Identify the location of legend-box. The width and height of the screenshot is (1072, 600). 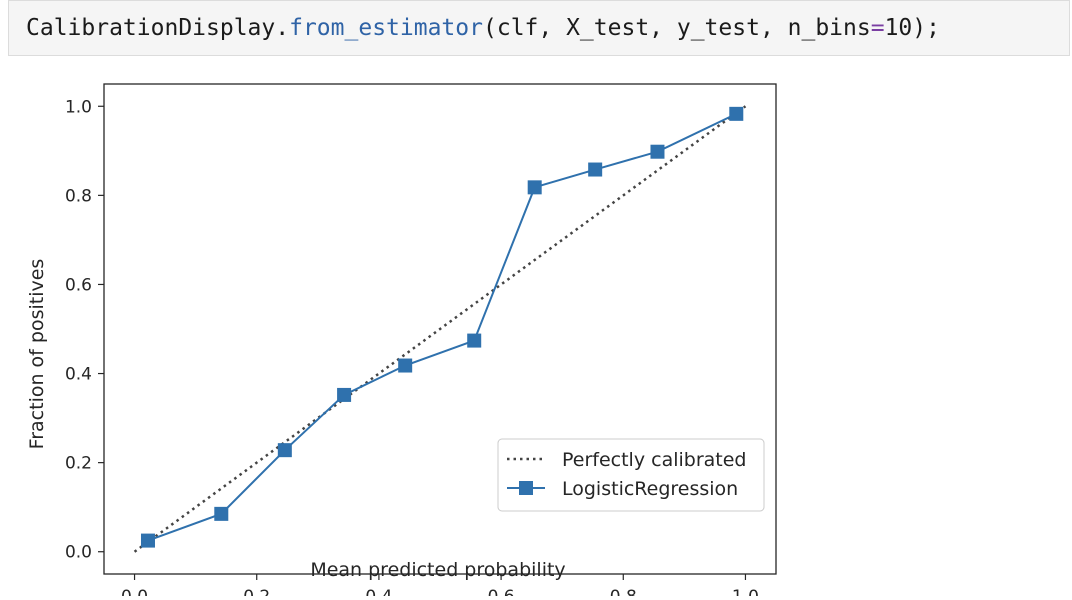
(631, 475).